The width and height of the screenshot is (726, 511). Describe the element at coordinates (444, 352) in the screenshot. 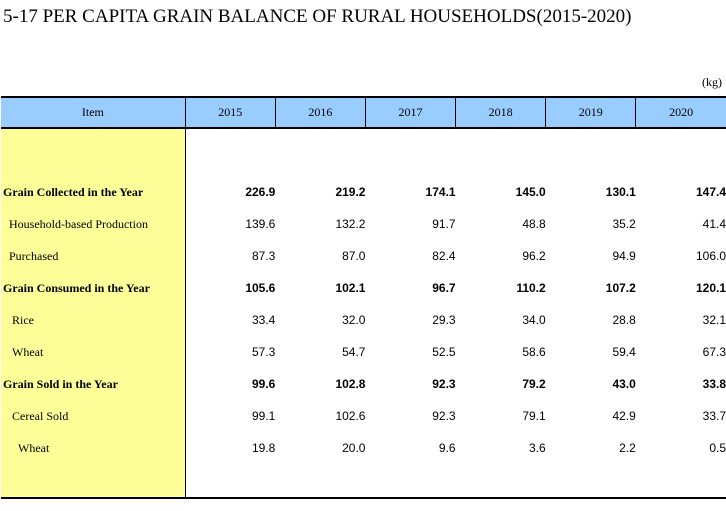

I see `value-text: 52.5` at that location.